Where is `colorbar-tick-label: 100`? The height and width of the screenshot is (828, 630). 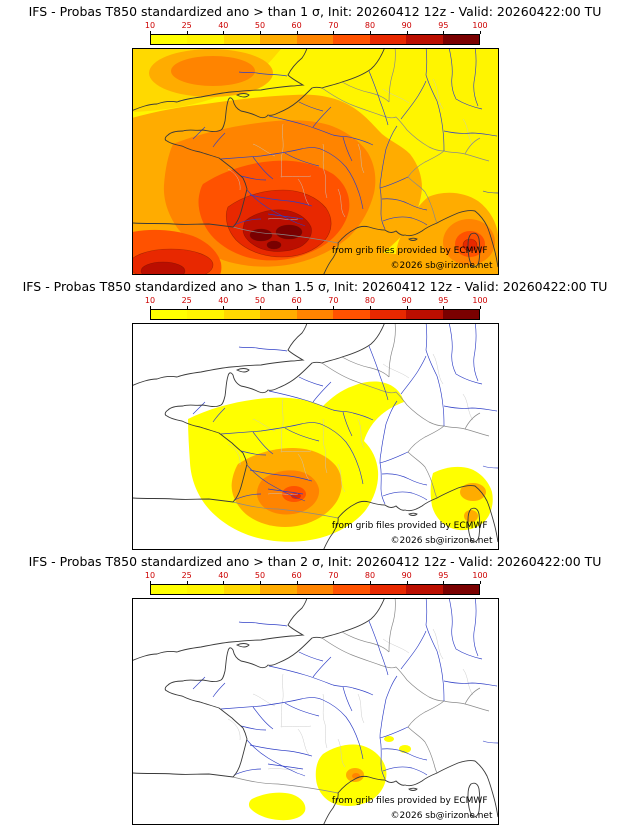 colorbar-tick-label: 100 is located at coordinates (480, 25).